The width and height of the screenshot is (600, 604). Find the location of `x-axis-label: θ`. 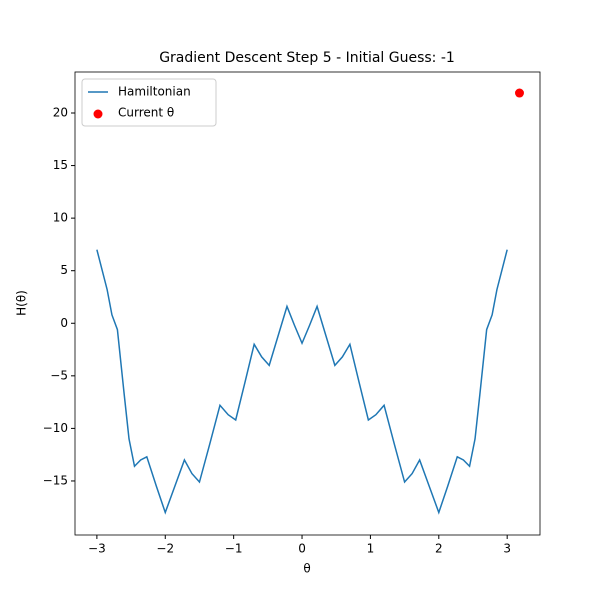

x-axis-label: θ is located at coordinates (306, 569).